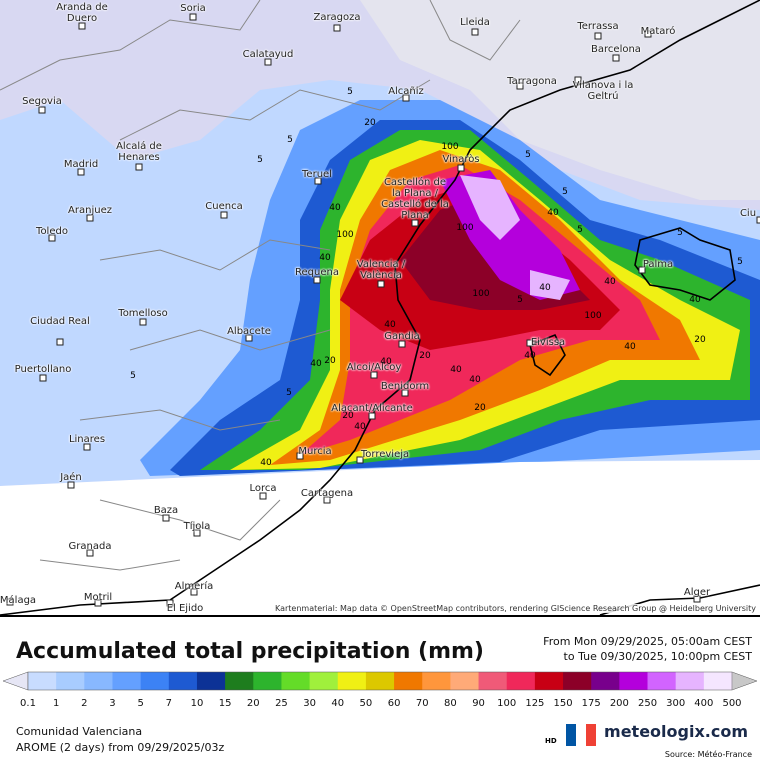 This screenshot has height=762, width=760. I want to click on city-label: Alcoi/Alcoy, so click(374, 367).